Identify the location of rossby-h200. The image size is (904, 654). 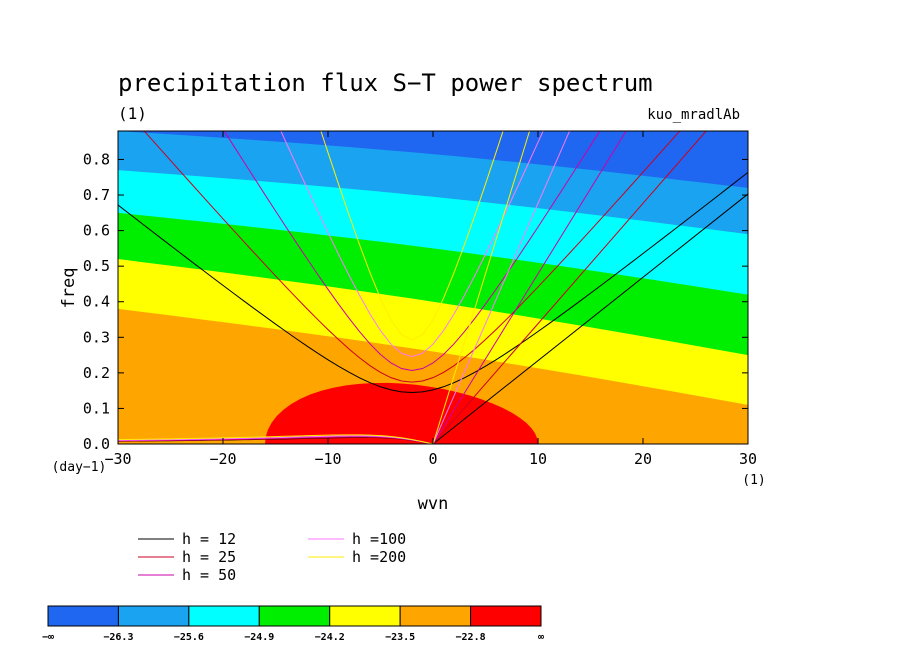
(276, 439).